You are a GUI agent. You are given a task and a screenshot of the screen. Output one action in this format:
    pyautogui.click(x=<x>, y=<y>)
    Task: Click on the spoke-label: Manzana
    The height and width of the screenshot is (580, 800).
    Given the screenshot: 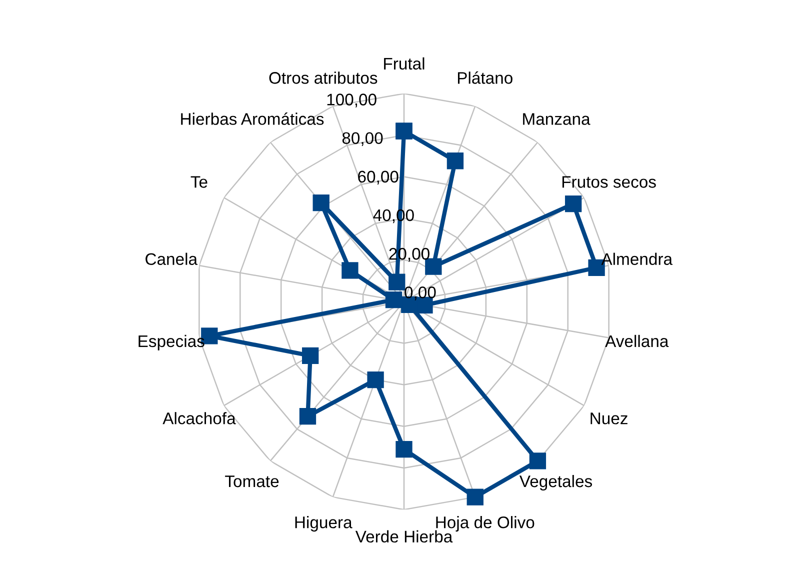 What is the action you would take?
    pyautogui.click(x=556, y=119)
    